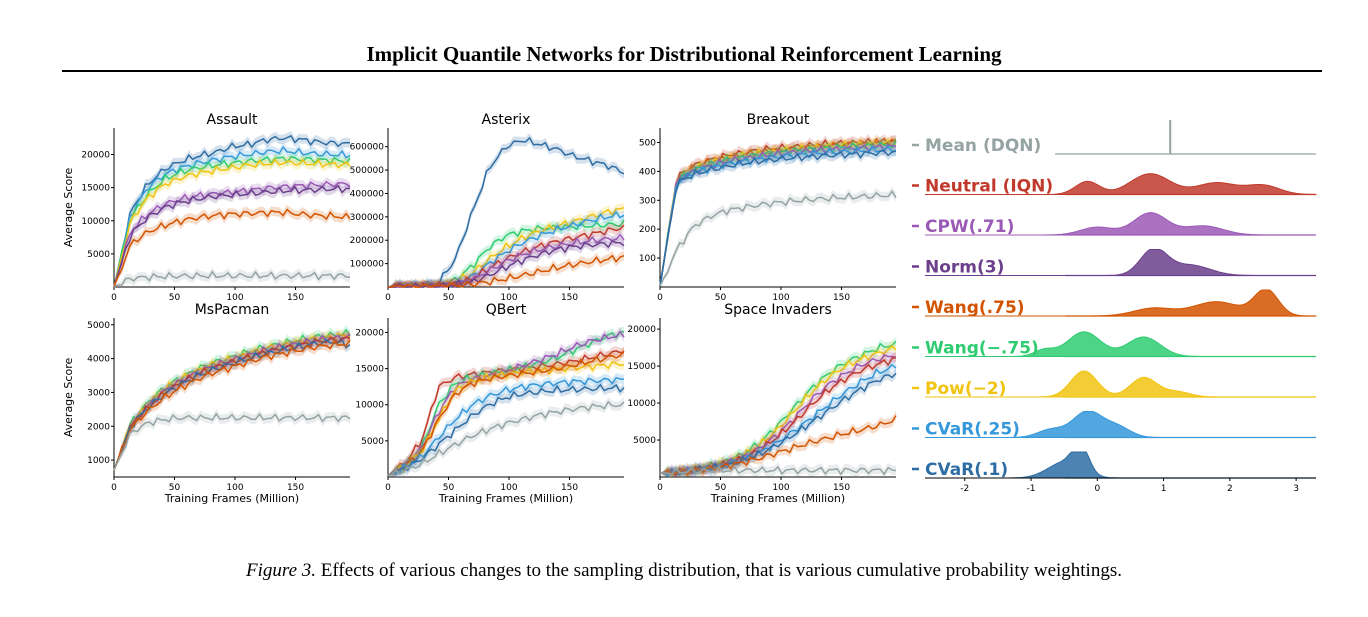 The image size is (1368, 617). I want to click on y-tick-label: 200000, so click(367, 241).